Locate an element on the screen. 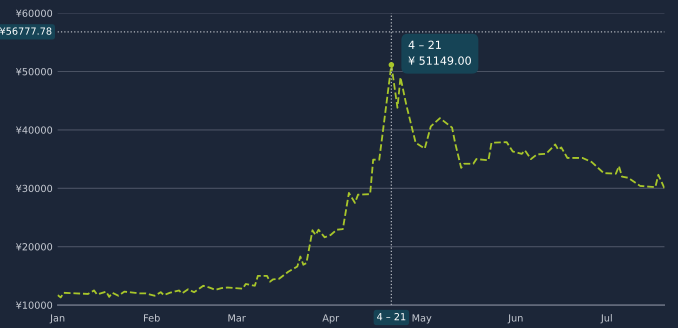  x-tick-label: Jun is located at coordinates (515, 319).